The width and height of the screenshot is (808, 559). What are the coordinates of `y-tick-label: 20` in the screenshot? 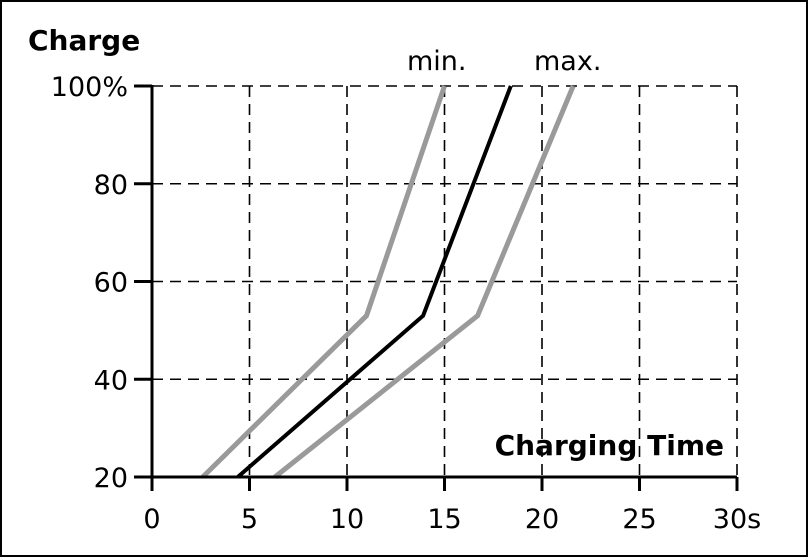 It's located at (111, 478).